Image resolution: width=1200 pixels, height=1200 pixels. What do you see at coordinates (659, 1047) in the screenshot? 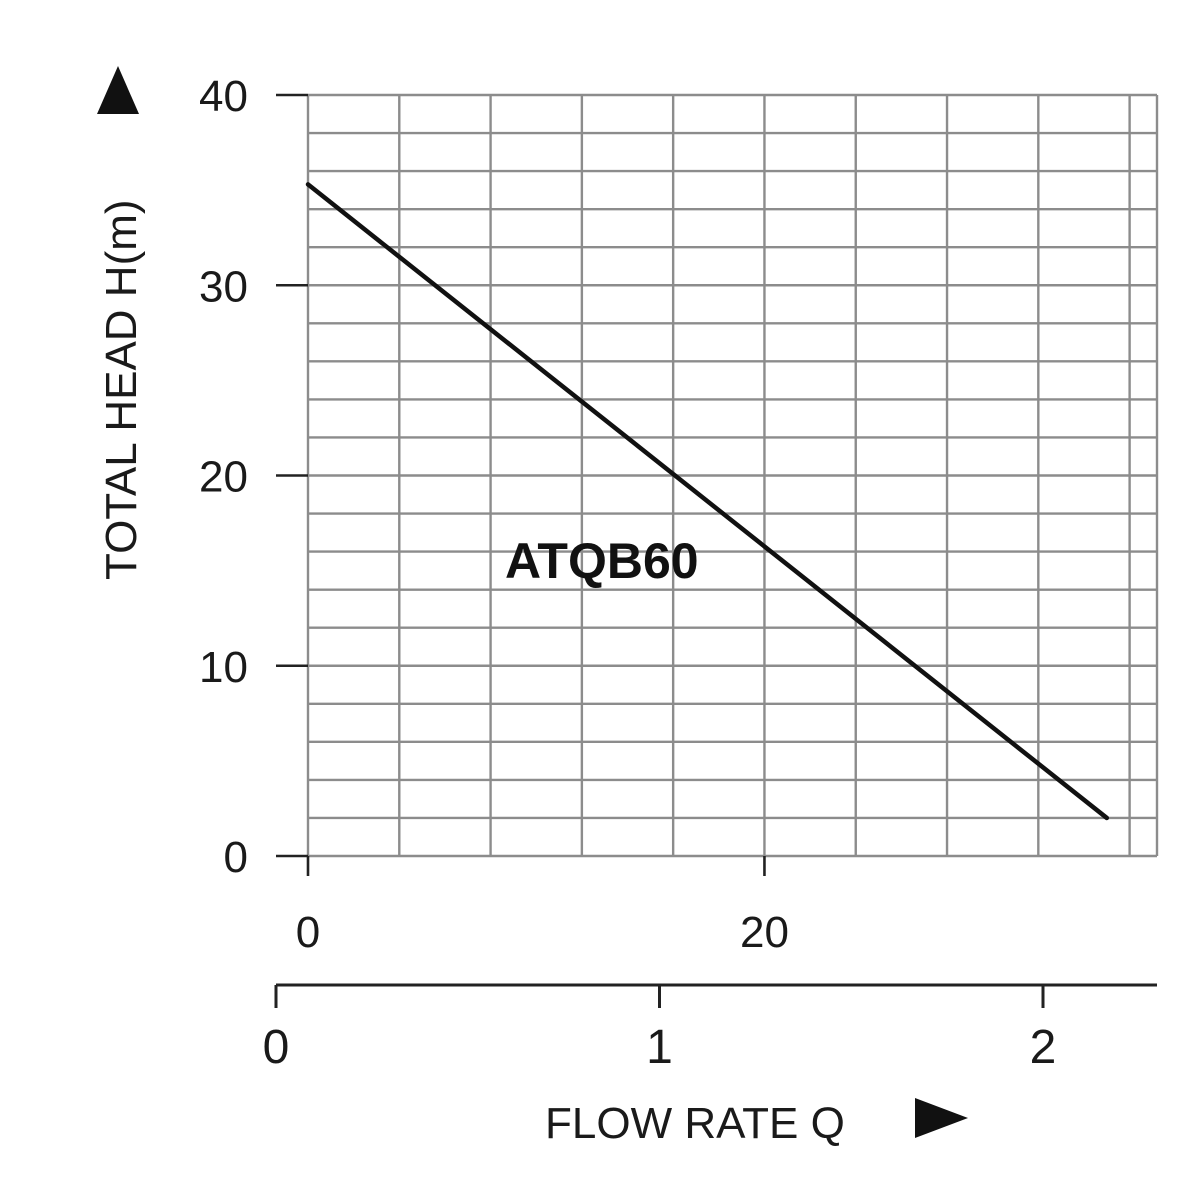
I see `lower-x-tick-label: 1` at bounding box center [659, 1047].